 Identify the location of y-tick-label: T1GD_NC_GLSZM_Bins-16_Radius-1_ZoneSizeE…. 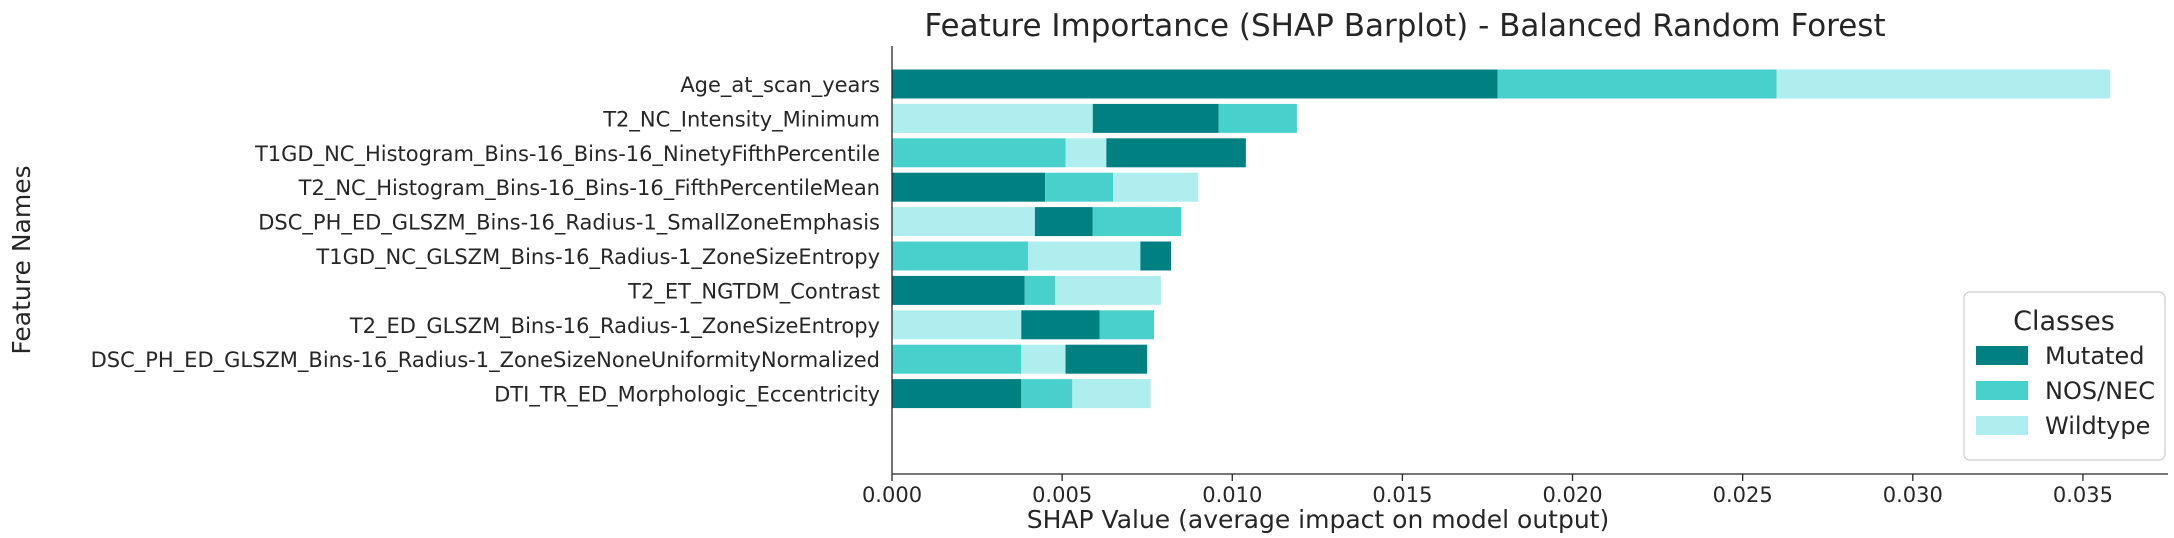
(597, 257).